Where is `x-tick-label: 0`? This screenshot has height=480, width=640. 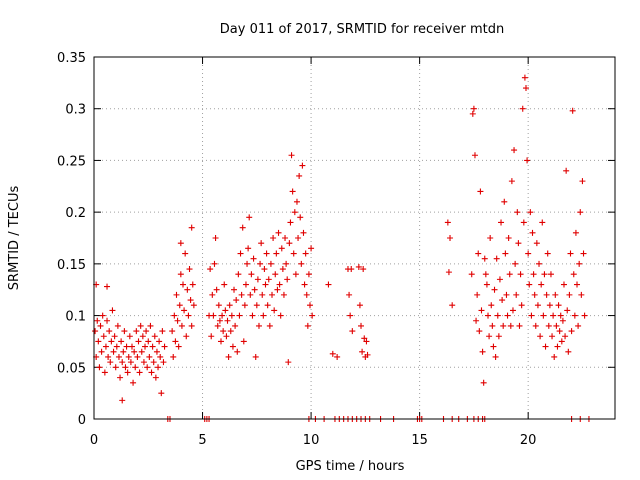 x-tick-label: 0 is located at coordinates (94, 440).